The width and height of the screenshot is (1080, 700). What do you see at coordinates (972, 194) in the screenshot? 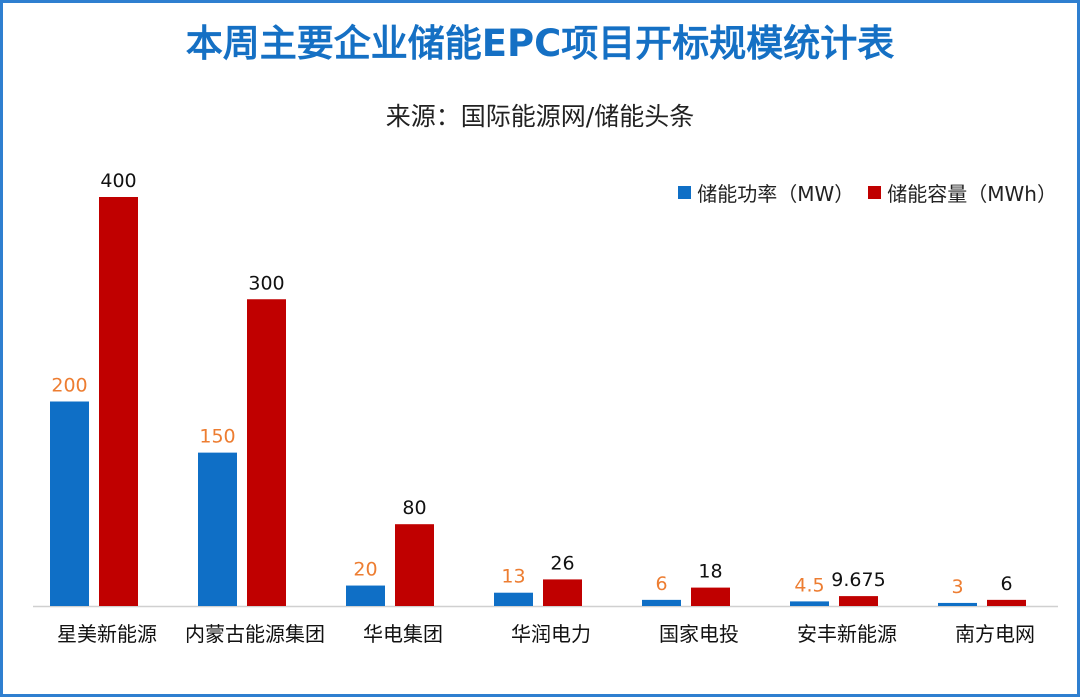
I see `legend-label-capacity: 储能容量（MWh）` at bounding box center [972, 194].